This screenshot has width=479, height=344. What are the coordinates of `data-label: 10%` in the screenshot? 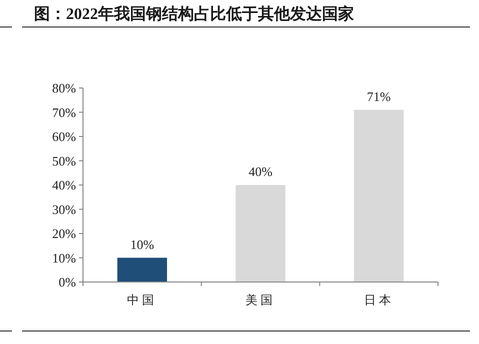 It's located at (142, 244).